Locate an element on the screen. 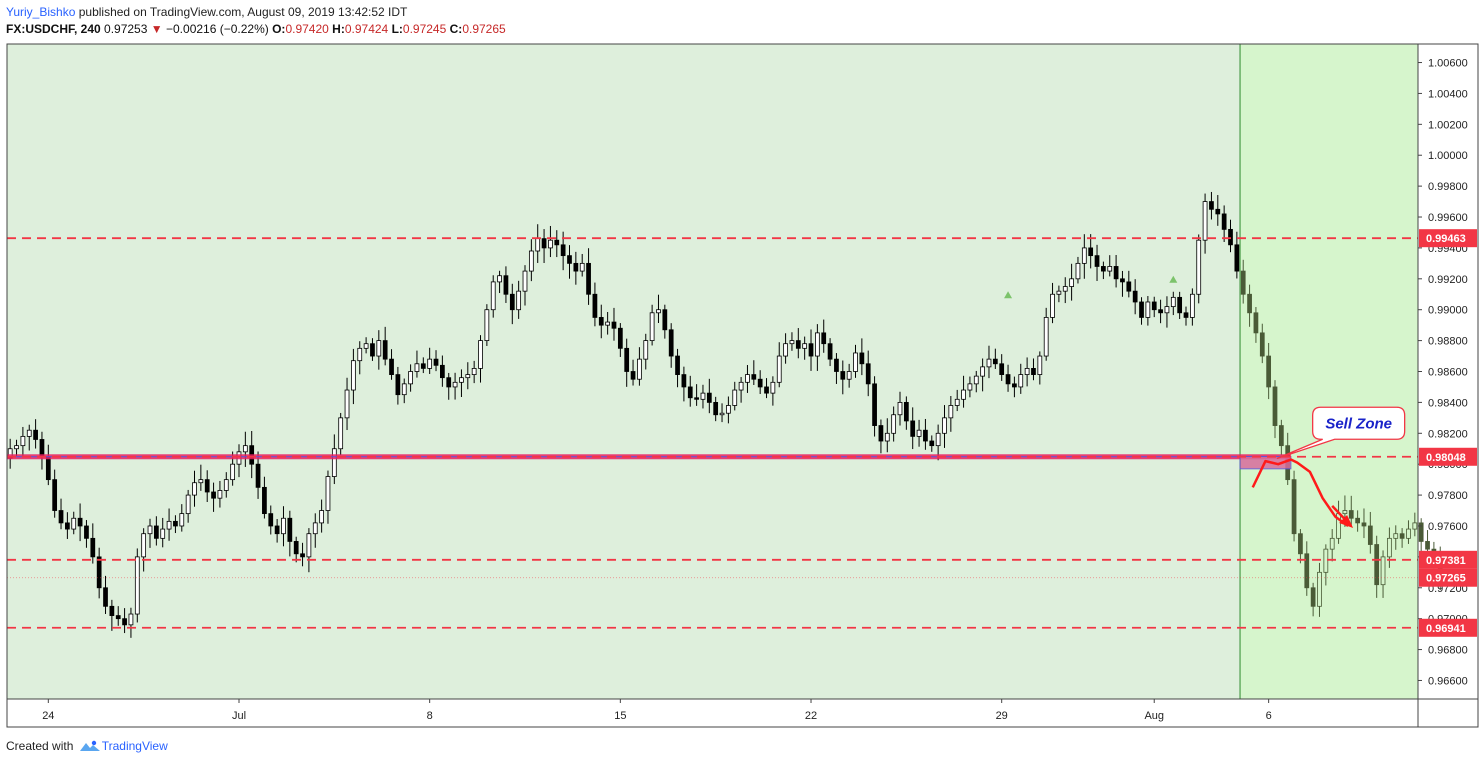 The image size is (1484, 764). tradingview-brand: TradingView is located at coordinates (134, 746).